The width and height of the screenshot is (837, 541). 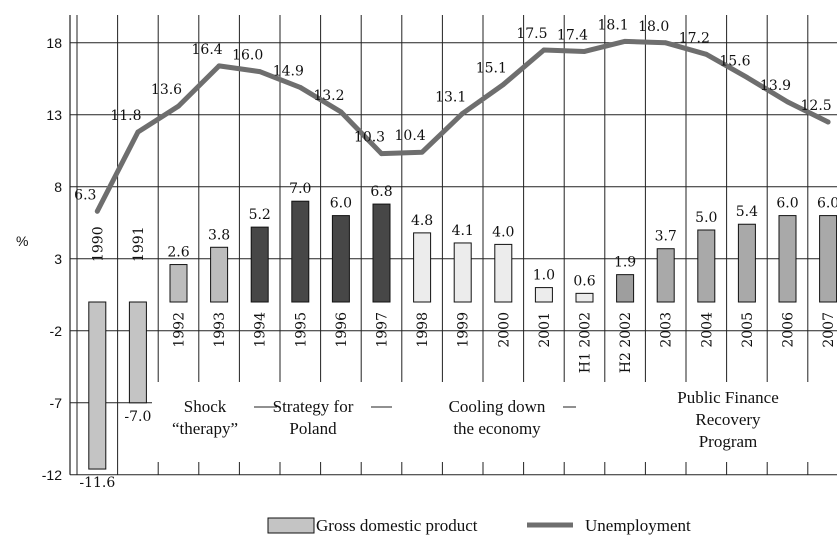 What do you see at coordinates (816, 106) in the screenshot?
I see `unemployment-value-label: 12.5` at bounding box center [816, 106].